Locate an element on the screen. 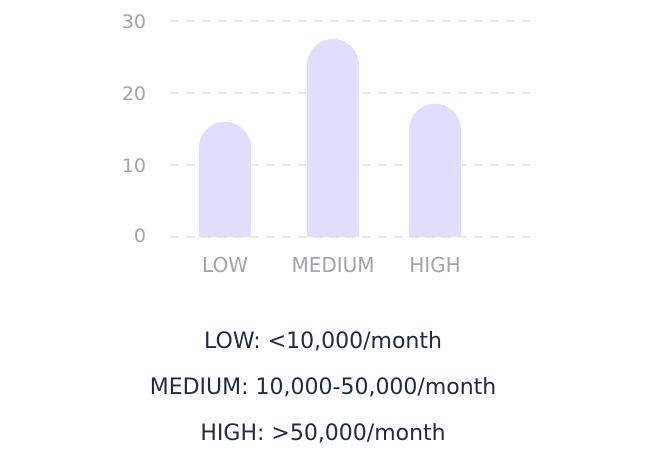 This screenshot has height=455, width=646. definition-high: HIGH: >50,000/month is located at coordinates (323, 433).